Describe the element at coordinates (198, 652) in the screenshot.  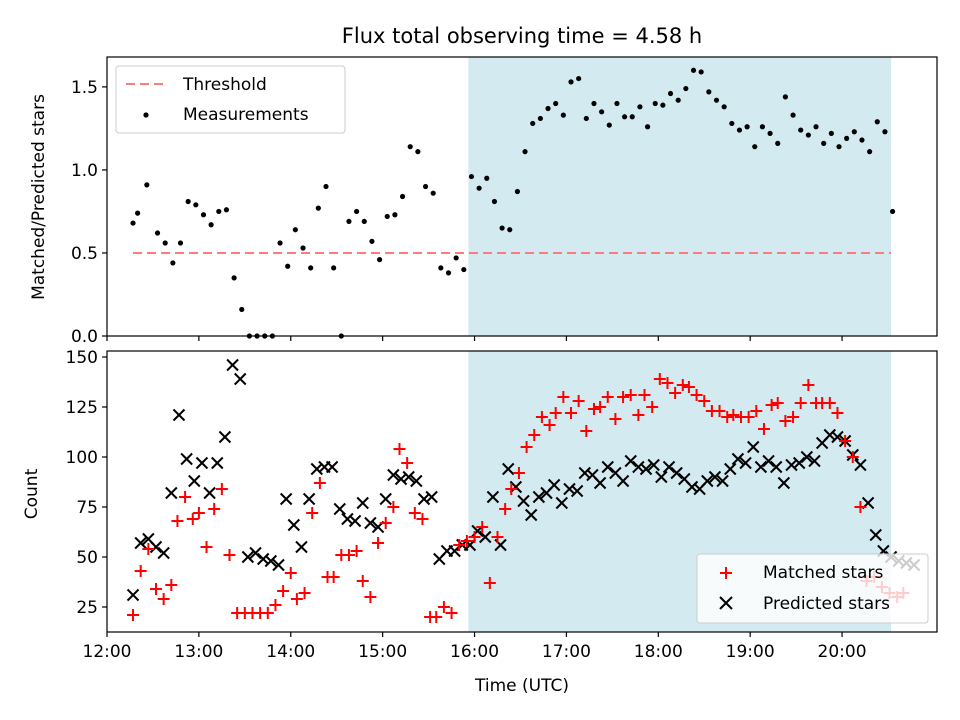
I see `bottom-x-tick-label: 13:00` at that location.